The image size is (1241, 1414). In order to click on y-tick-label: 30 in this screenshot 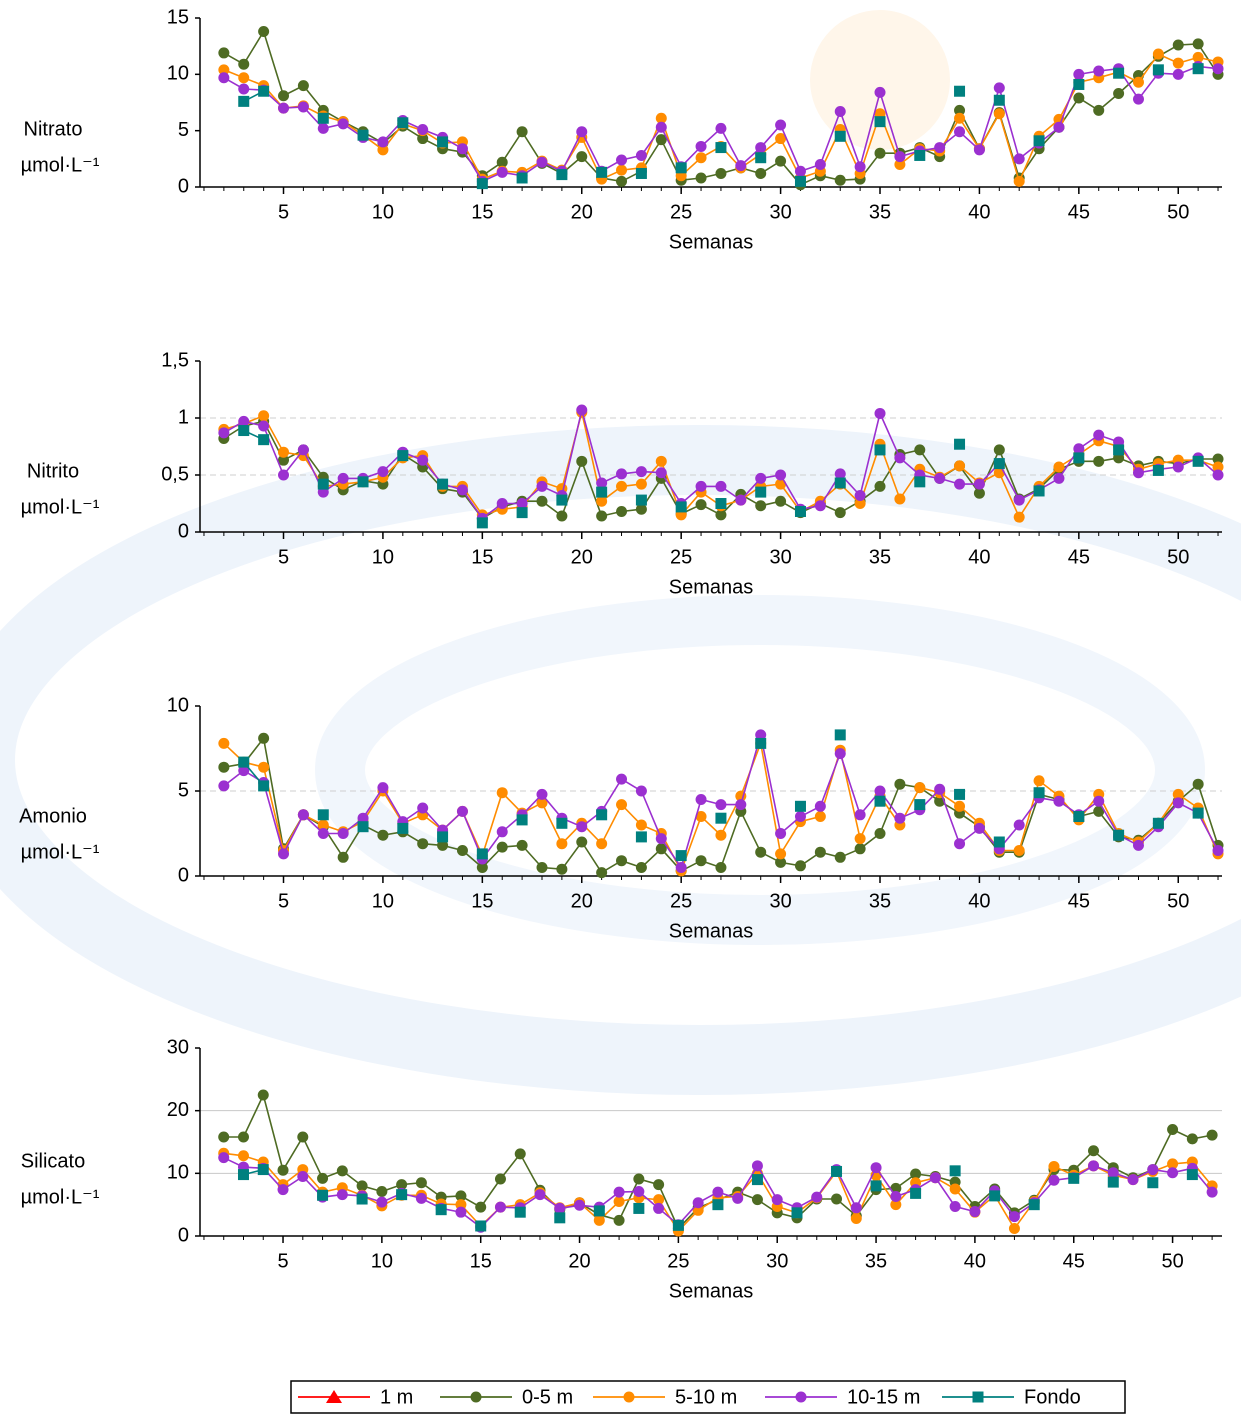, I will do `click(178, 1047)`.